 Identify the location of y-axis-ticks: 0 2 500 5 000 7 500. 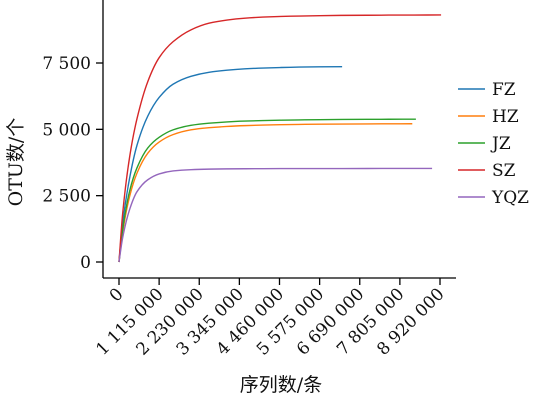
(72, 163).